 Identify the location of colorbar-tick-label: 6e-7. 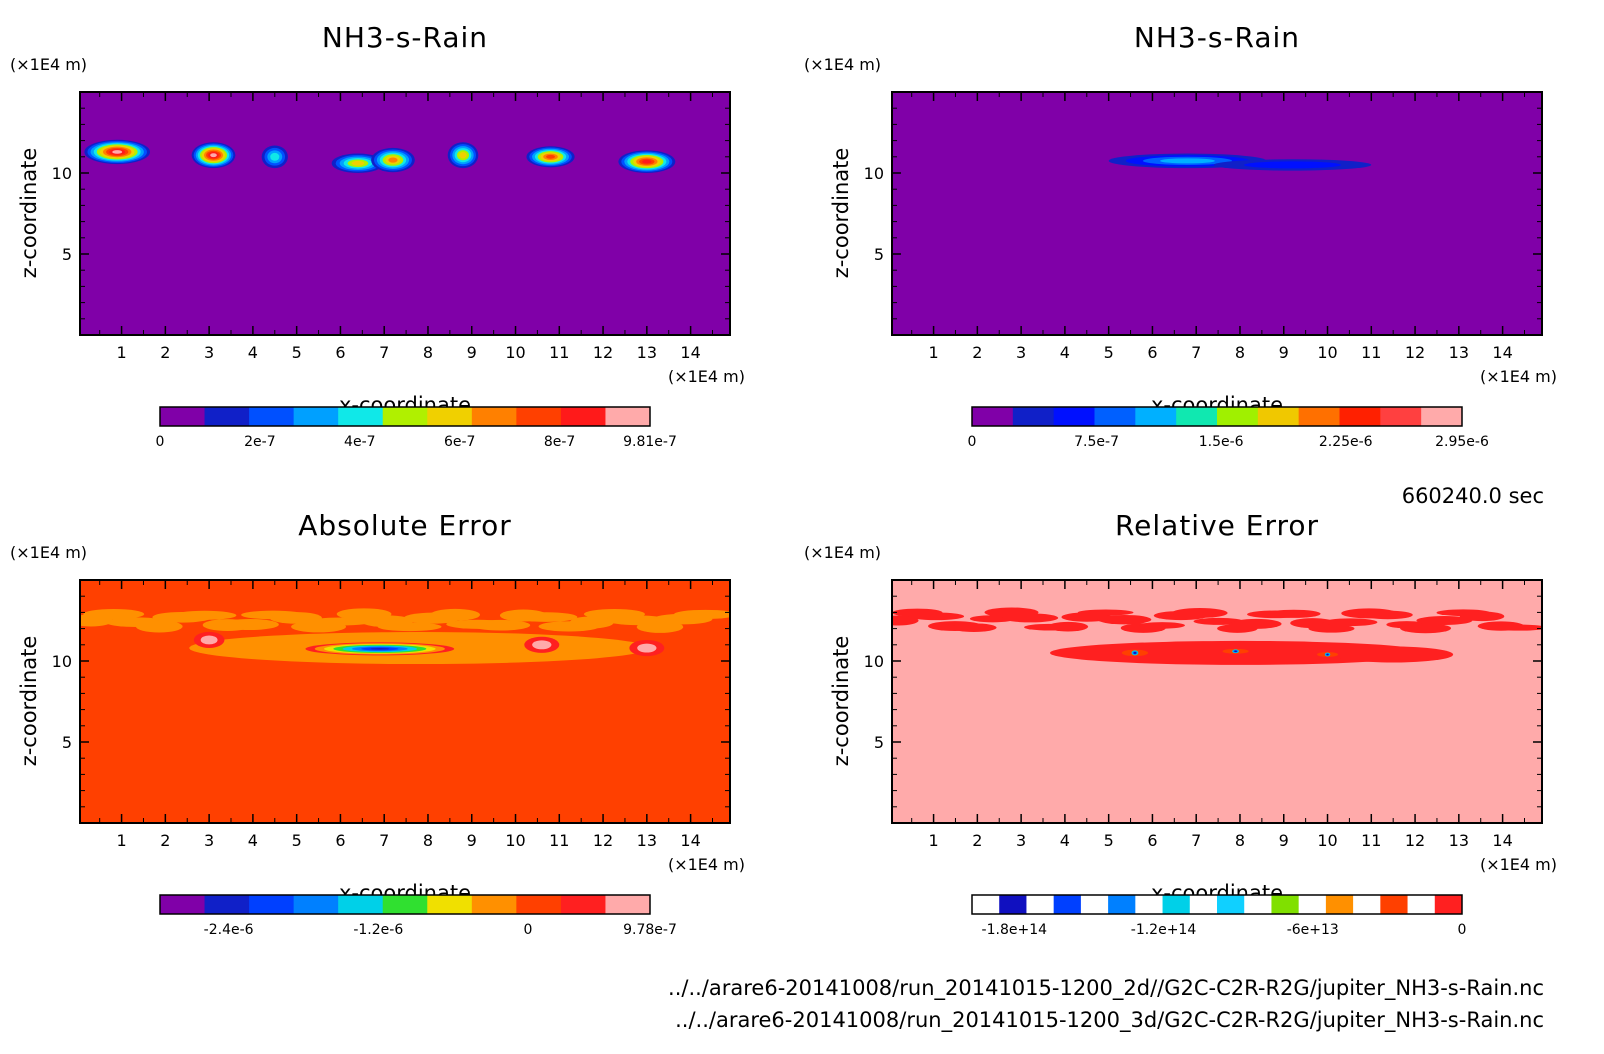
(459, 442).